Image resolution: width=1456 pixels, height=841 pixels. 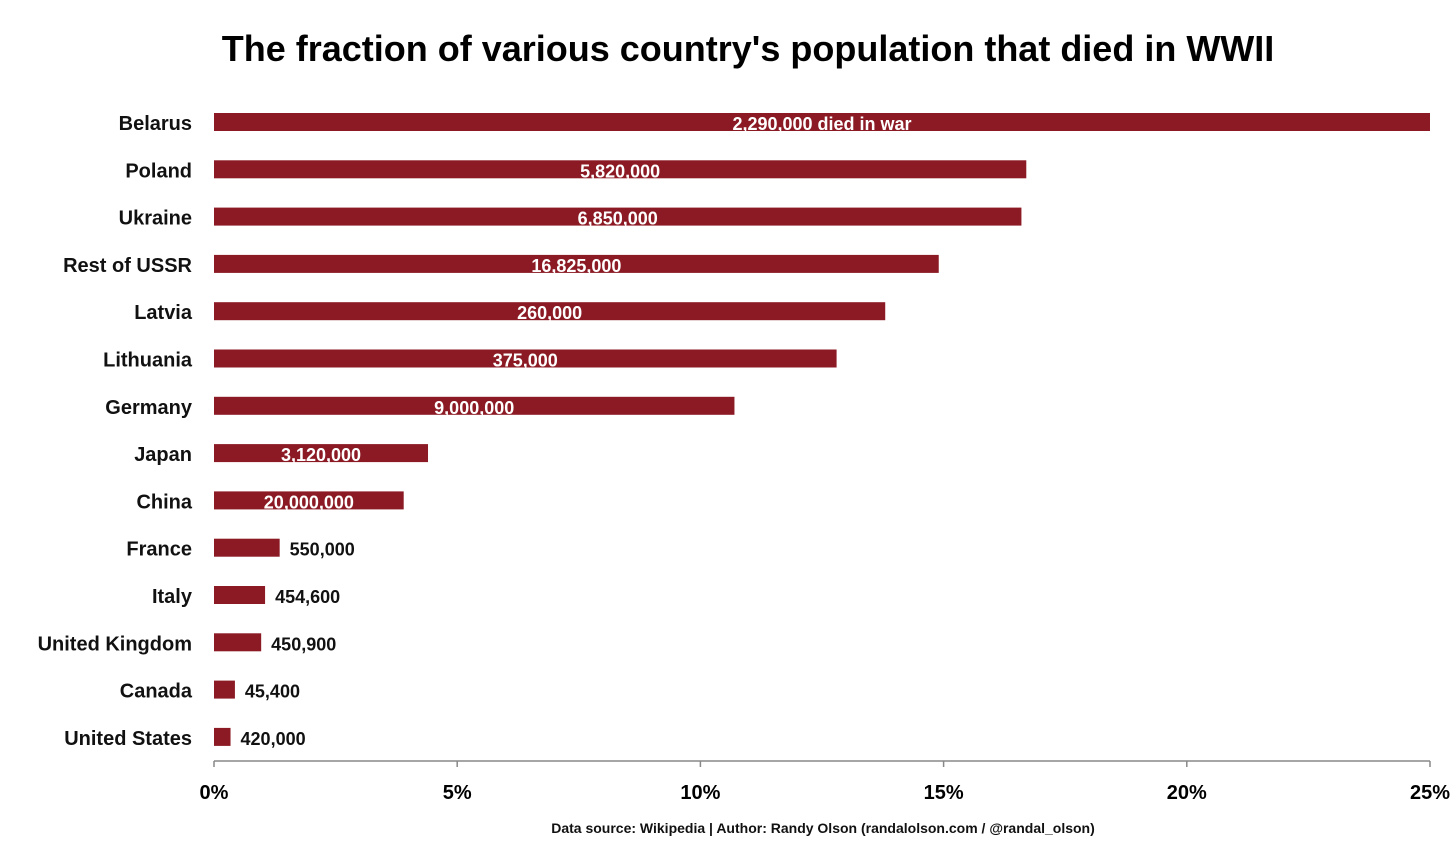 What do you see at coordinates (944, 793) in the screenshot?
I see `x-tick-label: 15%` at bounding box center [944, 793].